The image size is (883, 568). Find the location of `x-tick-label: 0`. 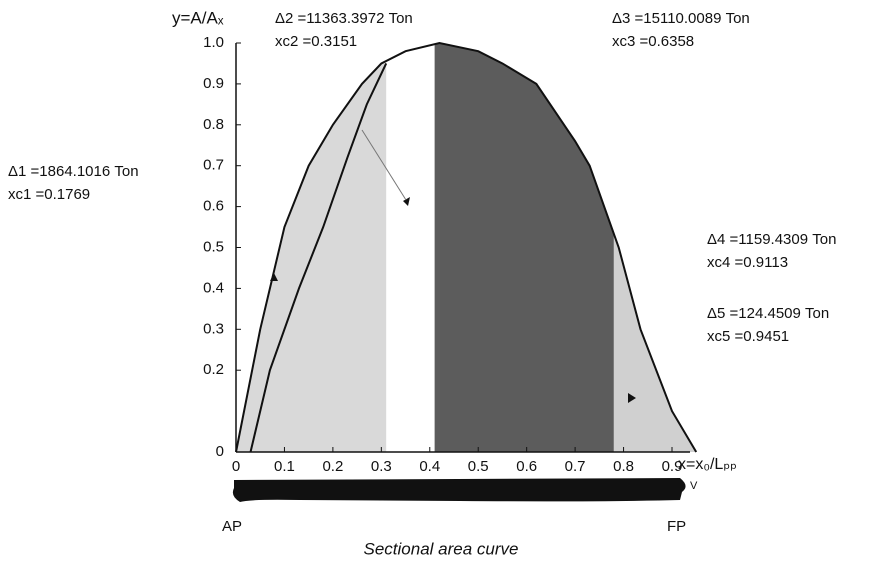

x-tick-label: 0 is located at coordinates (236, 466).